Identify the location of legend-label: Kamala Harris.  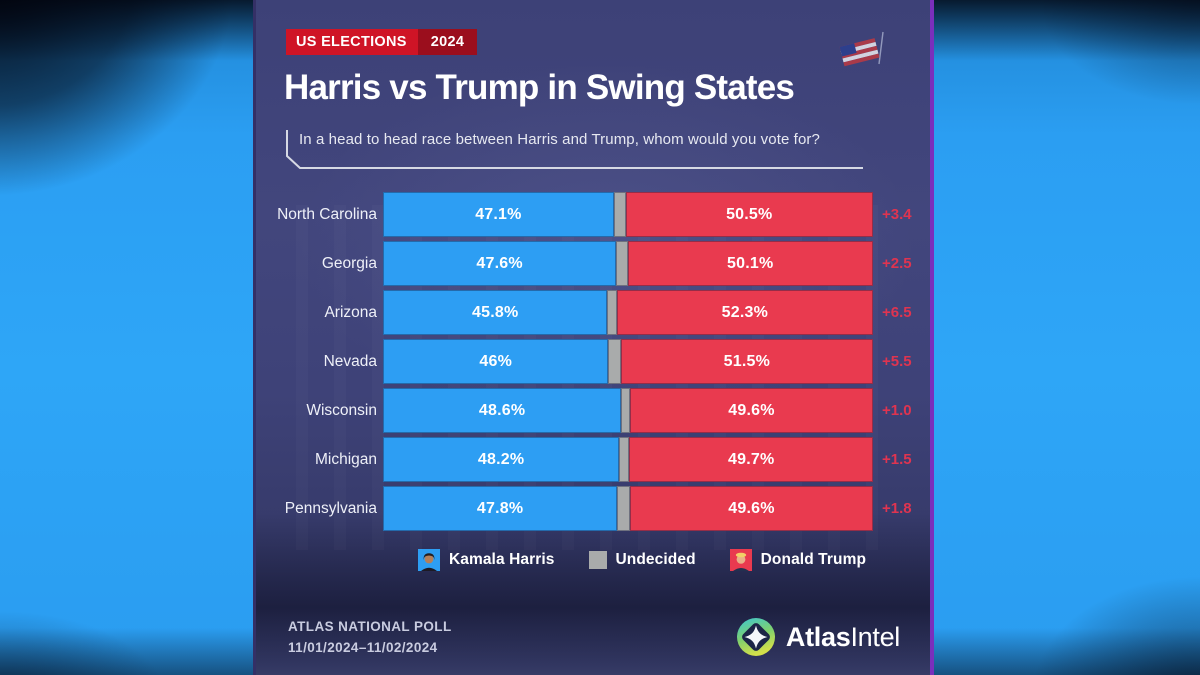
(501, 559).